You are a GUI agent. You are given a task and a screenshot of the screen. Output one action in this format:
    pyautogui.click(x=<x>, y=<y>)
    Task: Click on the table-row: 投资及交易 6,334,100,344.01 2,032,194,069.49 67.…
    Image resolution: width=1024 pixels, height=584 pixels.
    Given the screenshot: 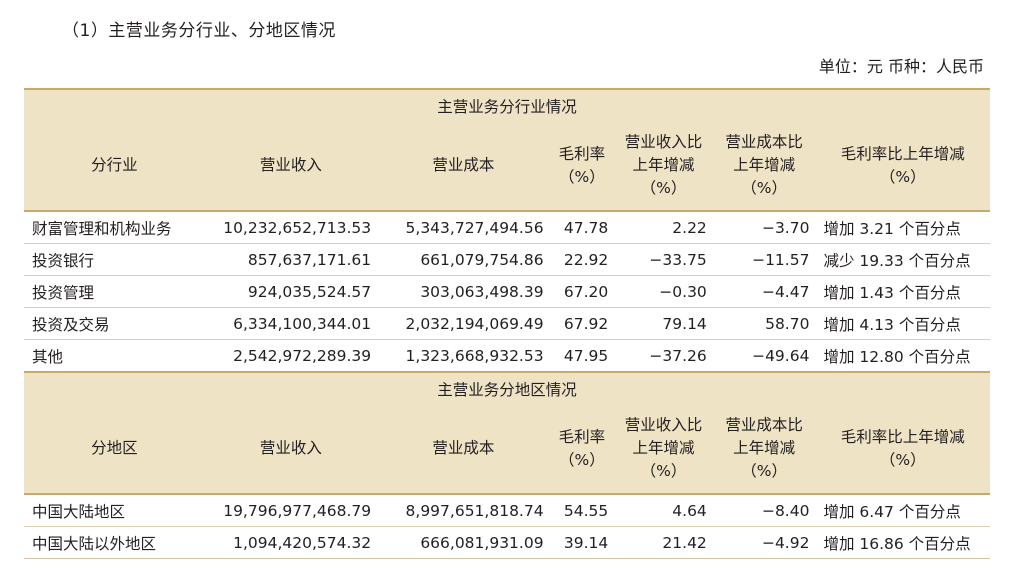 What is the action you would take?
    pyautogui.click(x=507, y=323)
    